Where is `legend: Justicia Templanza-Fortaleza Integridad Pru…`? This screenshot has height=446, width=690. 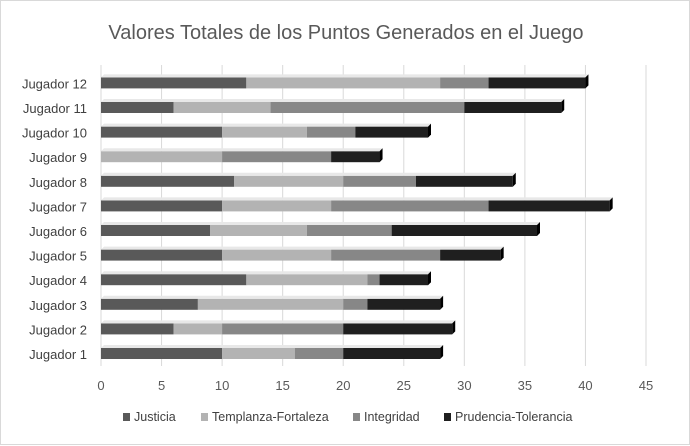
legend: Justicia Templanza-Fortaleza Integridad Pru… is located at coordinates (347, 417).